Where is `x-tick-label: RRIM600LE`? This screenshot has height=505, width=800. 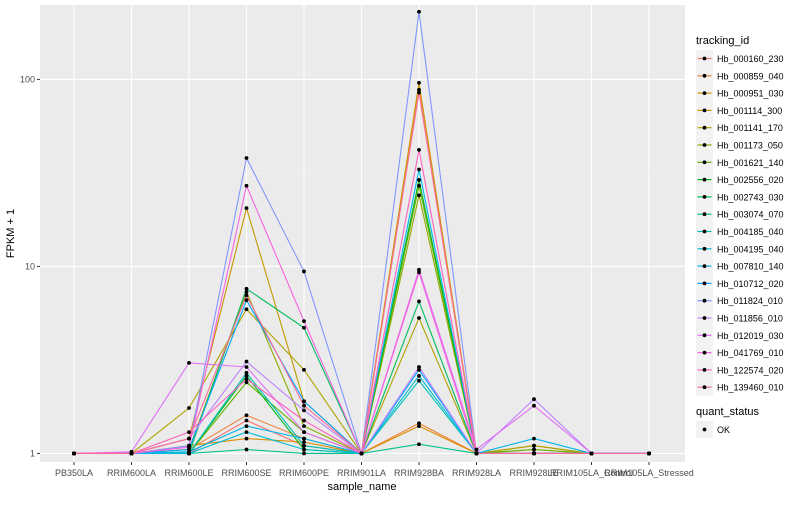 x-tick-label: RRIM600LE is located at coordinates (188, 473).